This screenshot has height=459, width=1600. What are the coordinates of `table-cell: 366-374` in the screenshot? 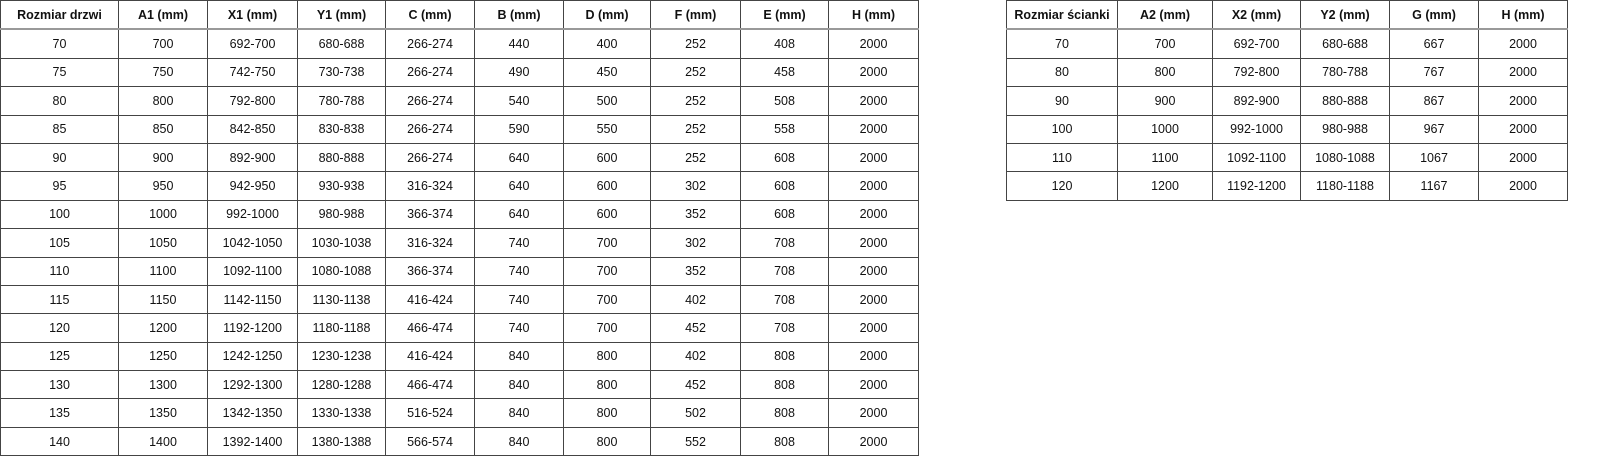 It's located at (430, 271).